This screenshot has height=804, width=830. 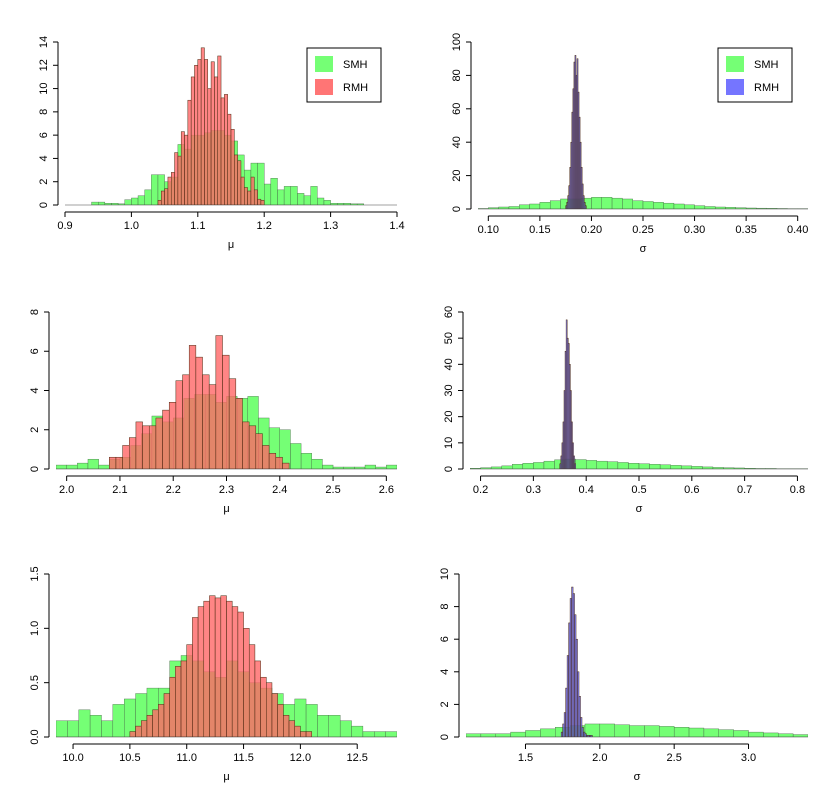 What do you see at coordinates (264, 226) in the screenshot?
I see `x-tick-label: 1.2` at bounding box center [264, 226].